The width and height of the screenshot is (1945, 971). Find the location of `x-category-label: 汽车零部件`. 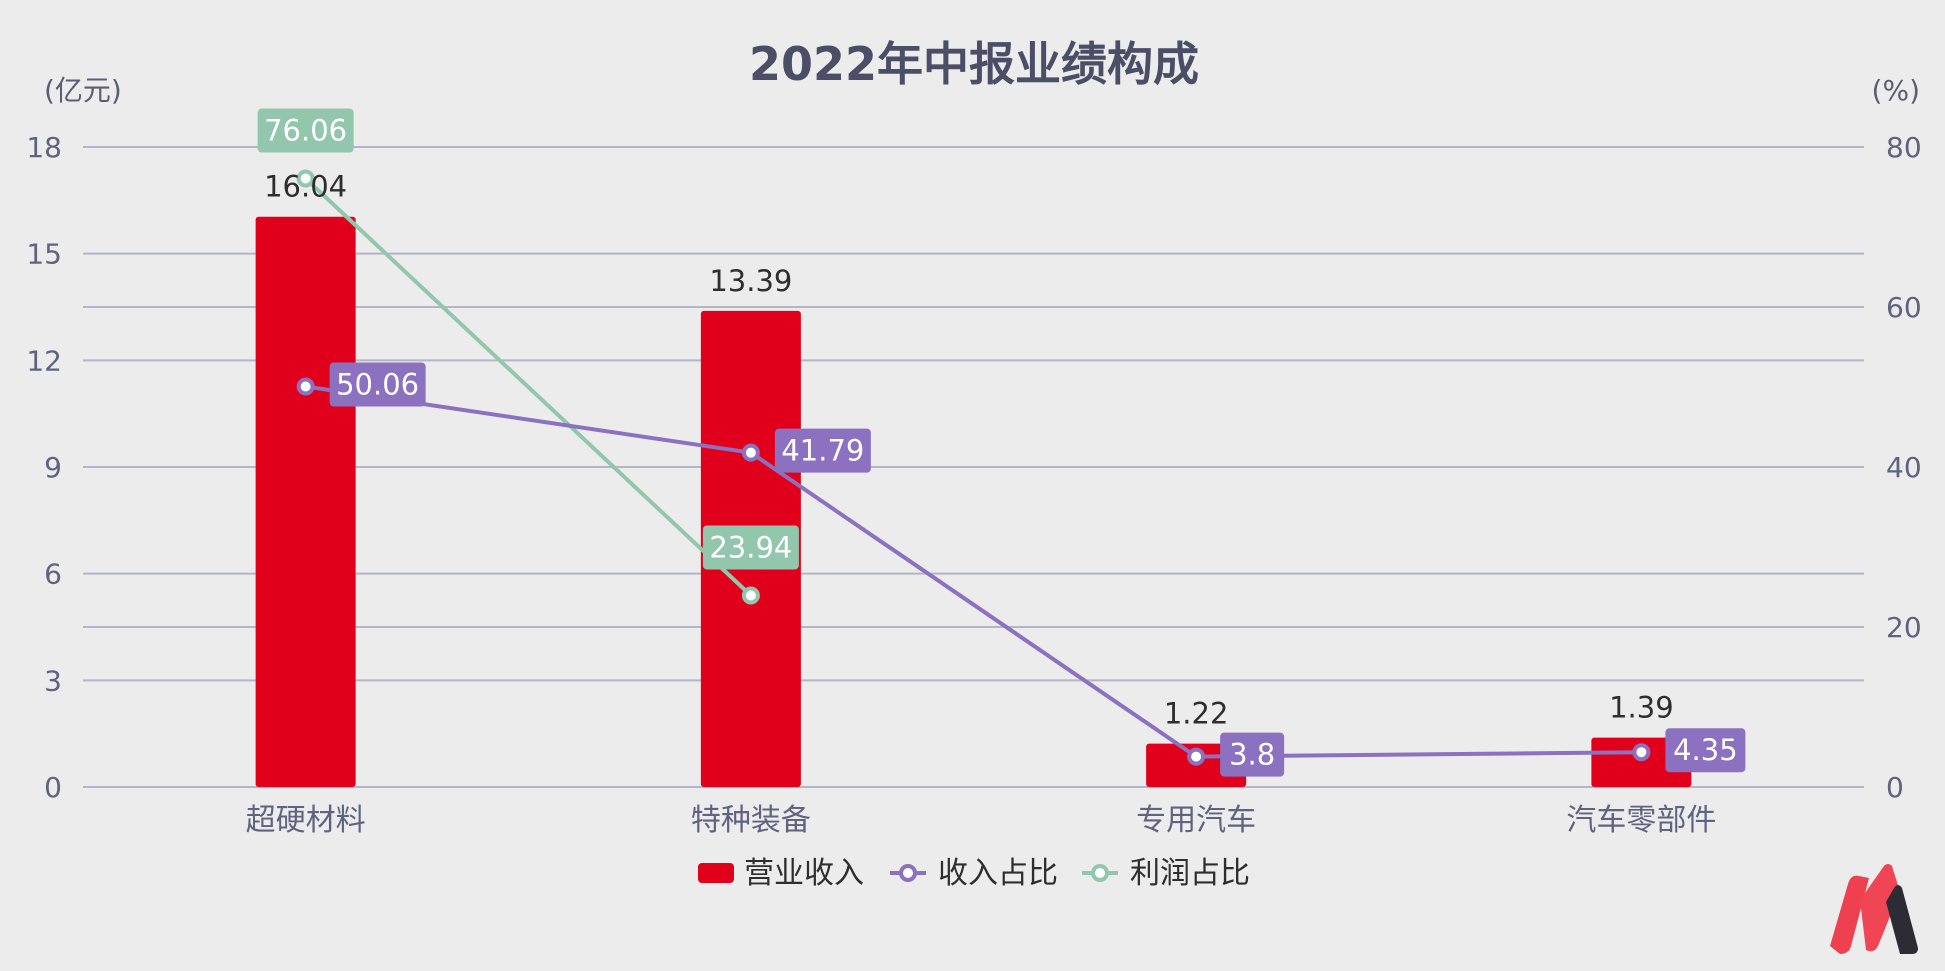

x-category-label: 汽车零部件 is located at coordinates (1641, 820).